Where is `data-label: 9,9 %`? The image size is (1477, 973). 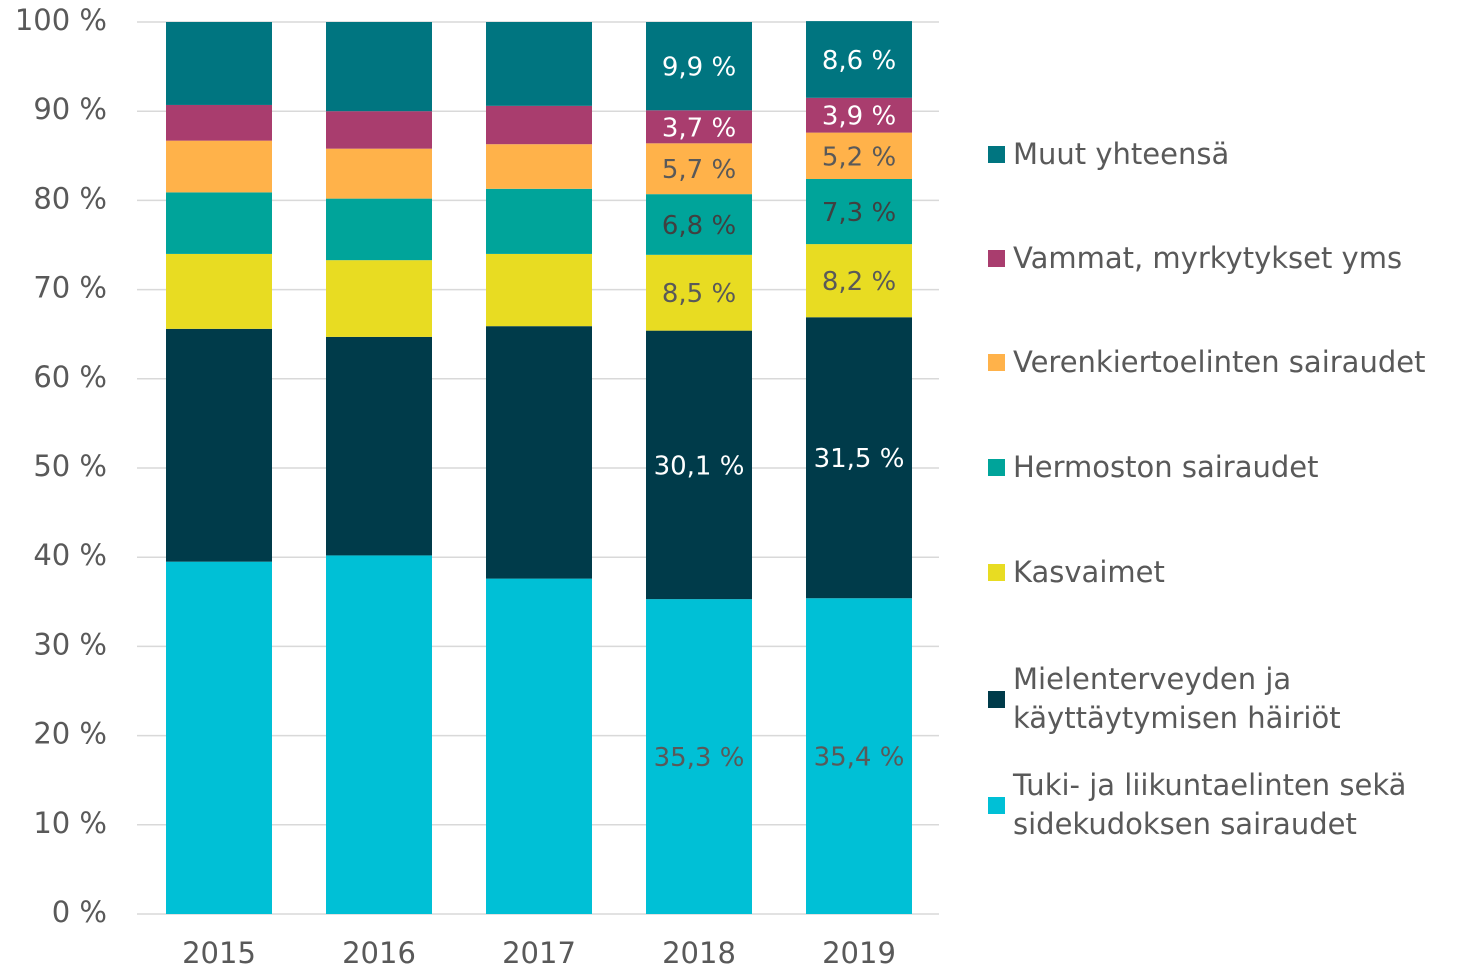
data-label: 9,9 % is located at coordinates (699, 68).